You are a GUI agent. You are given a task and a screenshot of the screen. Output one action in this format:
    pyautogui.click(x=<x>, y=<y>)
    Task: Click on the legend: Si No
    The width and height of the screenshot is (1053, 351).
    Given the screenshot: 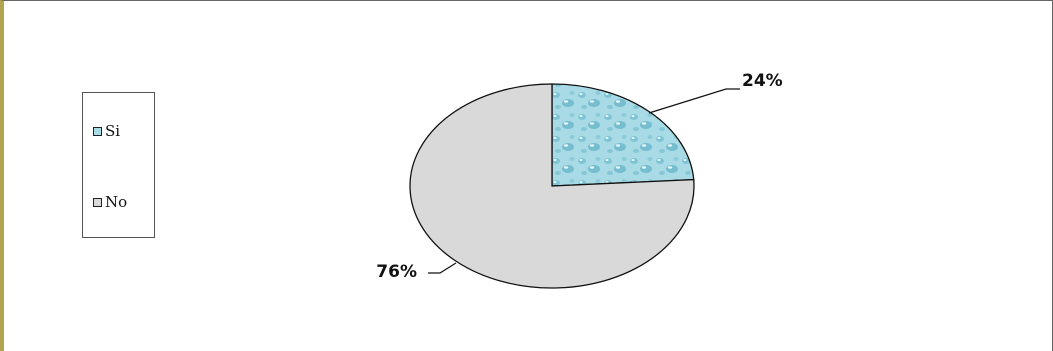 What is the action you would take?
    pyautogui.click(x=118, y=165)
    